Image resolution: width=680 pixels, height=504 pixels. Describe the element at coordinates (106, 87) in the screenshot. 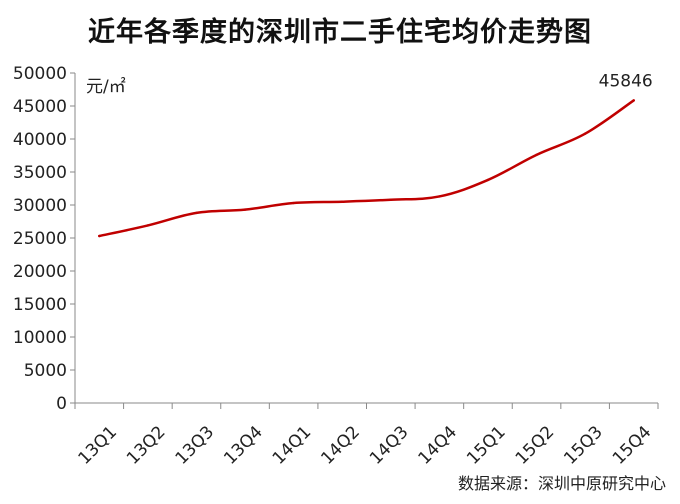

I see `y-axis-unit-label: 元/㎡` at that location.